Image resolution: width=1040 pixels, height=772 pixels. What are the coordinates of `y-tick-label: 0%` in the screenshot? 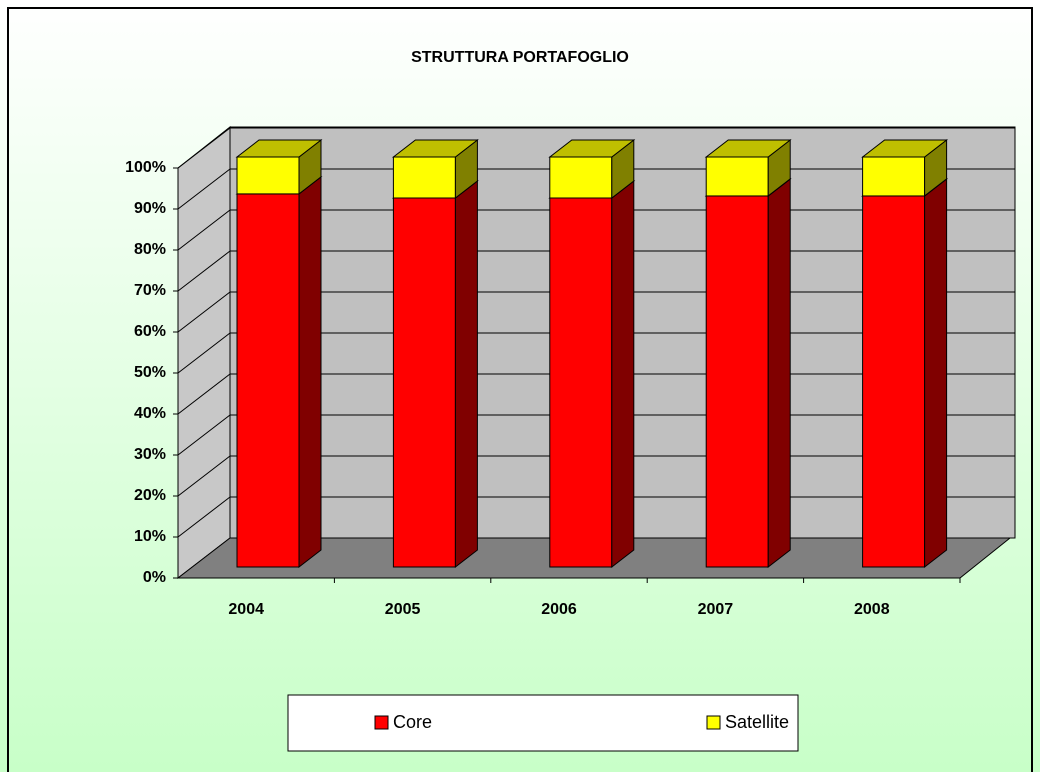 It's located at (154, 577).